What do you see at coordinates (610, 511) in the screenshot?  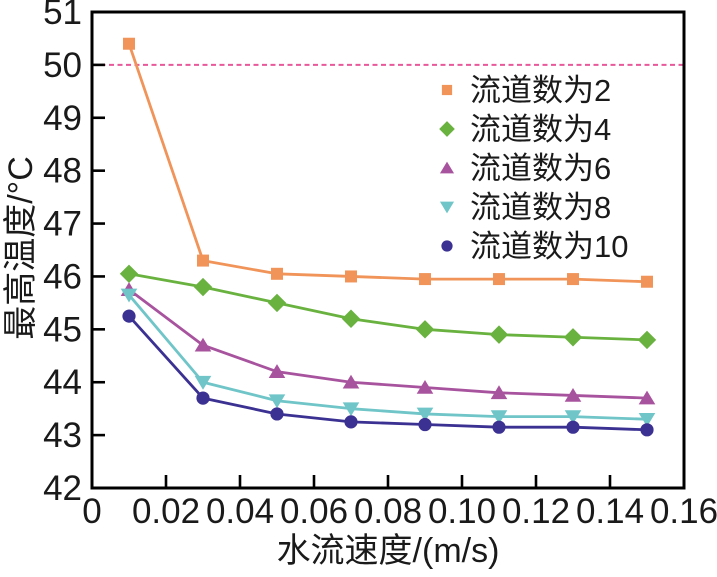 I see `x-tick-label: 0.14` at bounding box center [610, 511].